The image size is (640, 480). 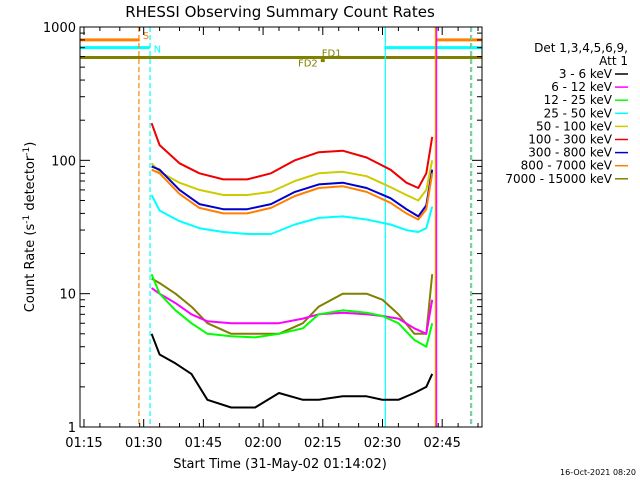 What do you see at coordinates (280, 12) in the screenshot?
I see `chart-title: RHESSI Observing Summary Count Rates` at bounding box center [280, 12].